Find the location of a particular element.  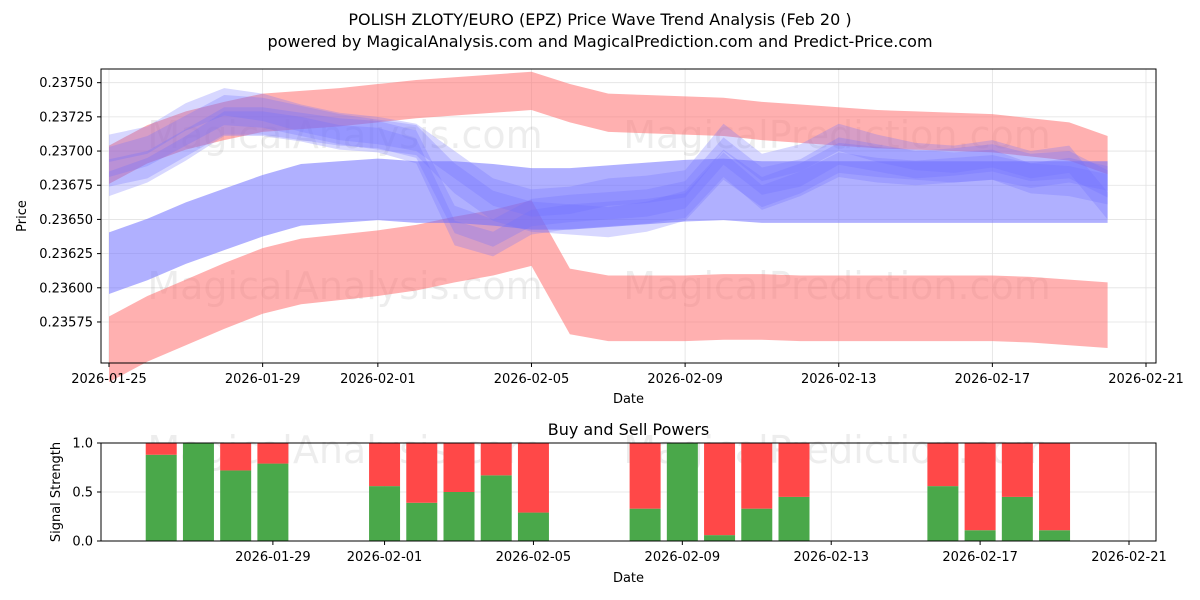

y-tick-label: 1.0 is located at coordinates (82, 444).